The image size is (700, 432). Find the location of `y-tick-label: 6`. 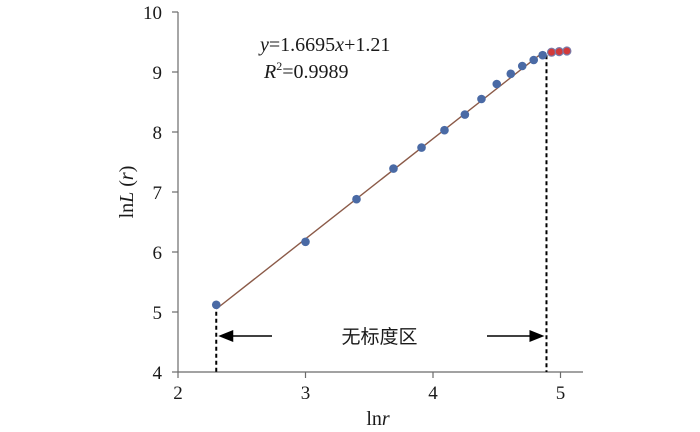

y-tick-label: 6 is located at coordinates (158, 253).